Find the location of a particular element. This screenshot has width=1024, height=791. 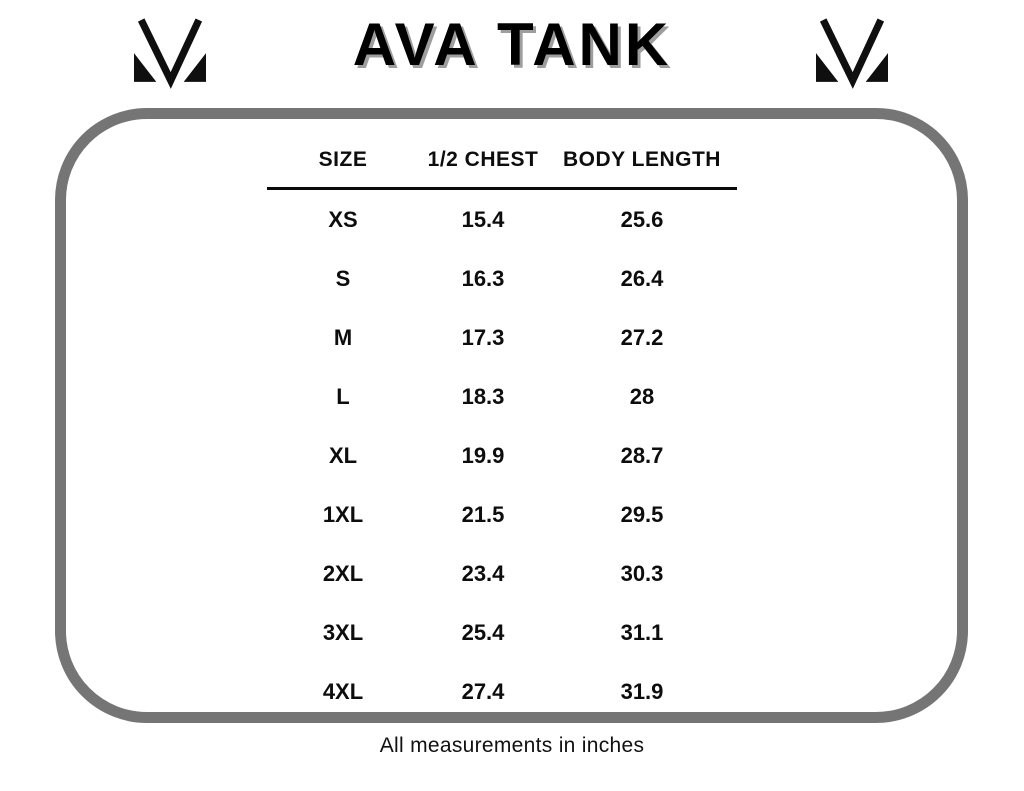

size-cell: 3XL is located at coordinates (343, 632).